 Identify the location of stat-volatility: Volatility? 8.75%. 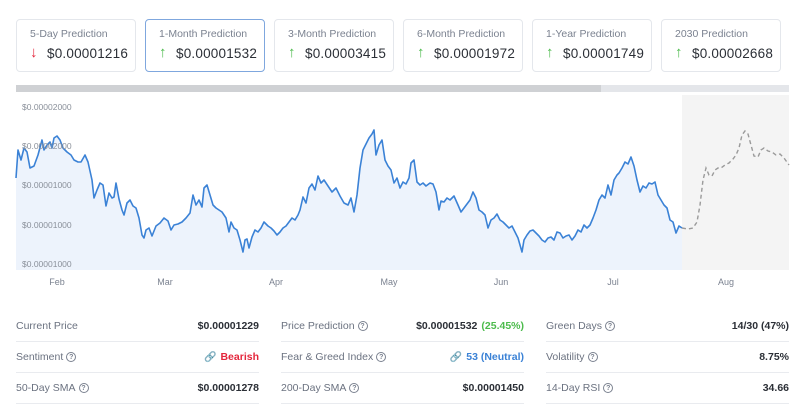
(667, 357).